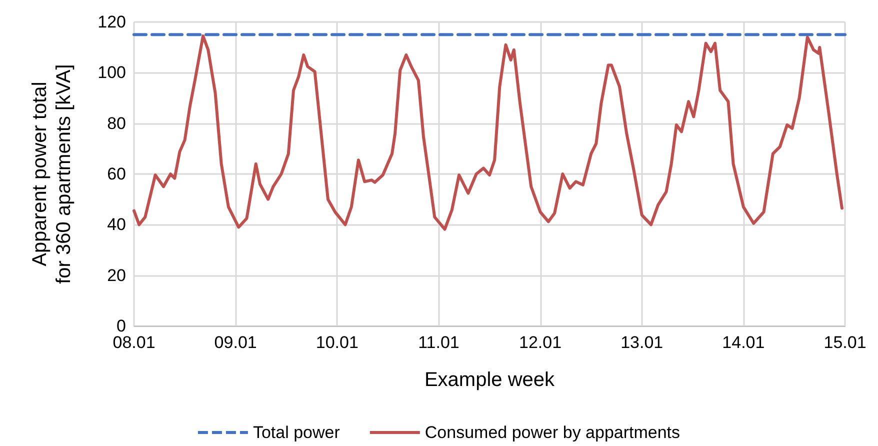 This screenshot has width=878, height=446. What do you see at coordinates (490, 380) in the screenshot?
I see `x-axis-title: Example week` at bounding box center [490, 380].